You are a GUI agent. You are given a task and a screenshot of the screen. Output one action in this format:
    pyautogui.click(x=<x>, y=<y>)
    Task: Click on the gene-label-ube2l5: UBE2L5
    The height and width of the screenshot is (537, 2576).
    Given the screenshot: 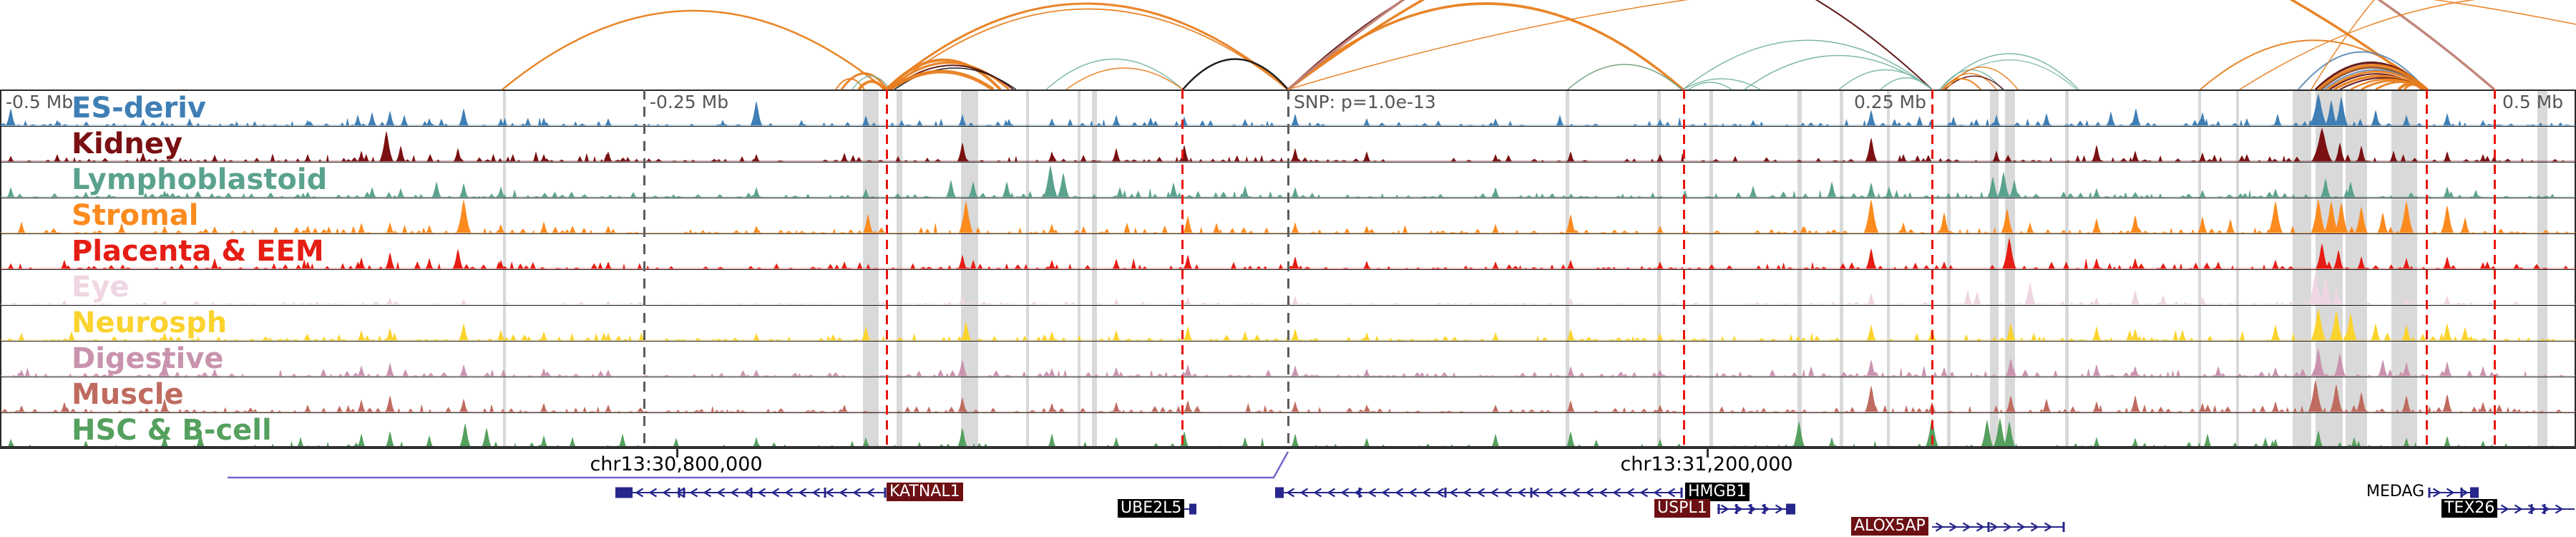 What is the action you would take?
    pyautogui.click(x=1151, y=508)
    